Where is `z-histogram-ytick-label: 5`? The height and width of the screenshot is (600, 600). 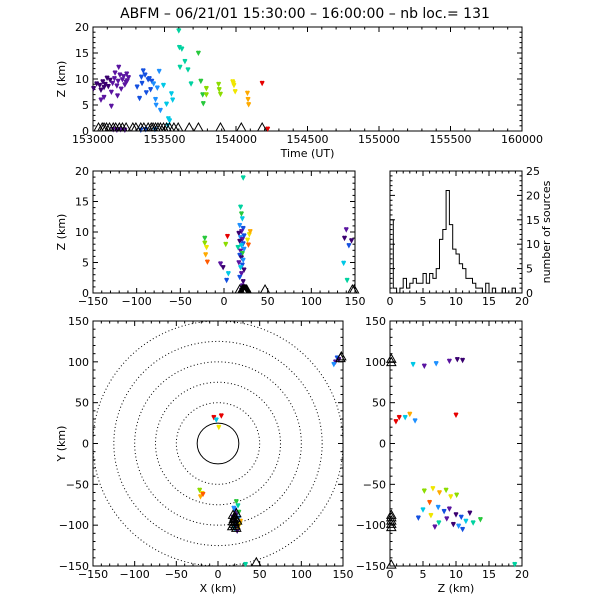
z-histogram-ytick-label: 5 is located at coordinates (529, 269).